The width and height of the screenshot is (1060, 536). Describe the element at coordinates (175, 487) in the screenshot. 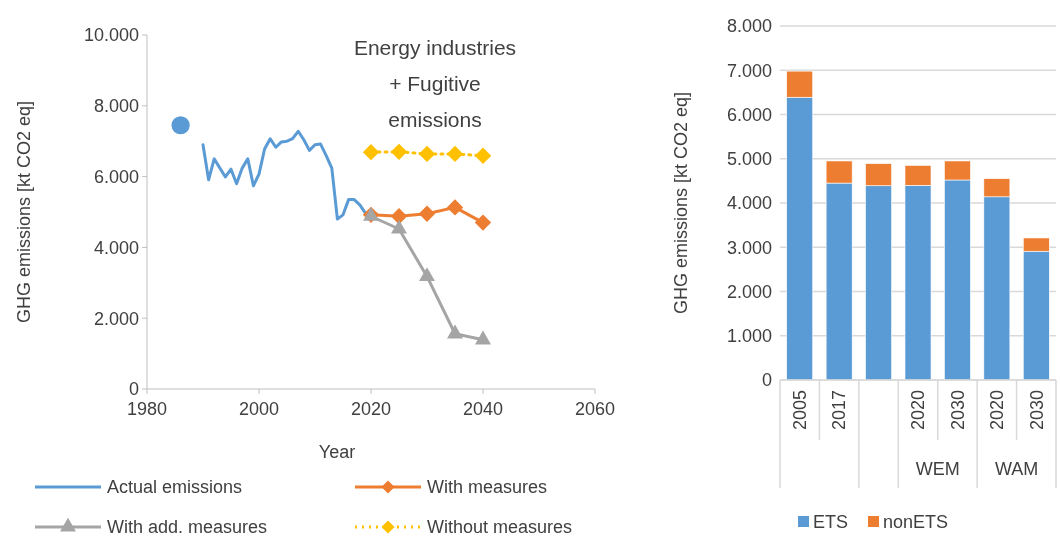

I see `legend-label: Actual emissions` at that location.